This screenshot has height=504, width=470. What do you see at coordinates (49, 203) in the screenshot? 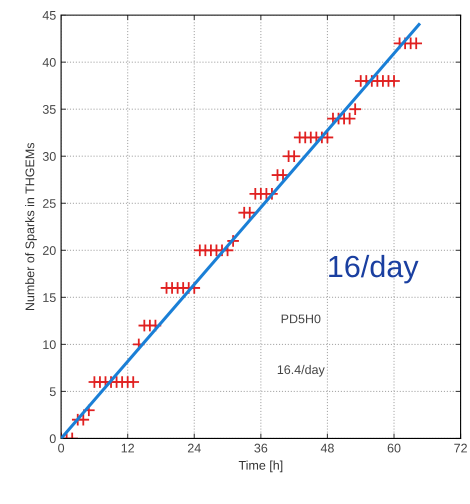
I see `y-tick-label: 25` at bounding box center [49, 203].